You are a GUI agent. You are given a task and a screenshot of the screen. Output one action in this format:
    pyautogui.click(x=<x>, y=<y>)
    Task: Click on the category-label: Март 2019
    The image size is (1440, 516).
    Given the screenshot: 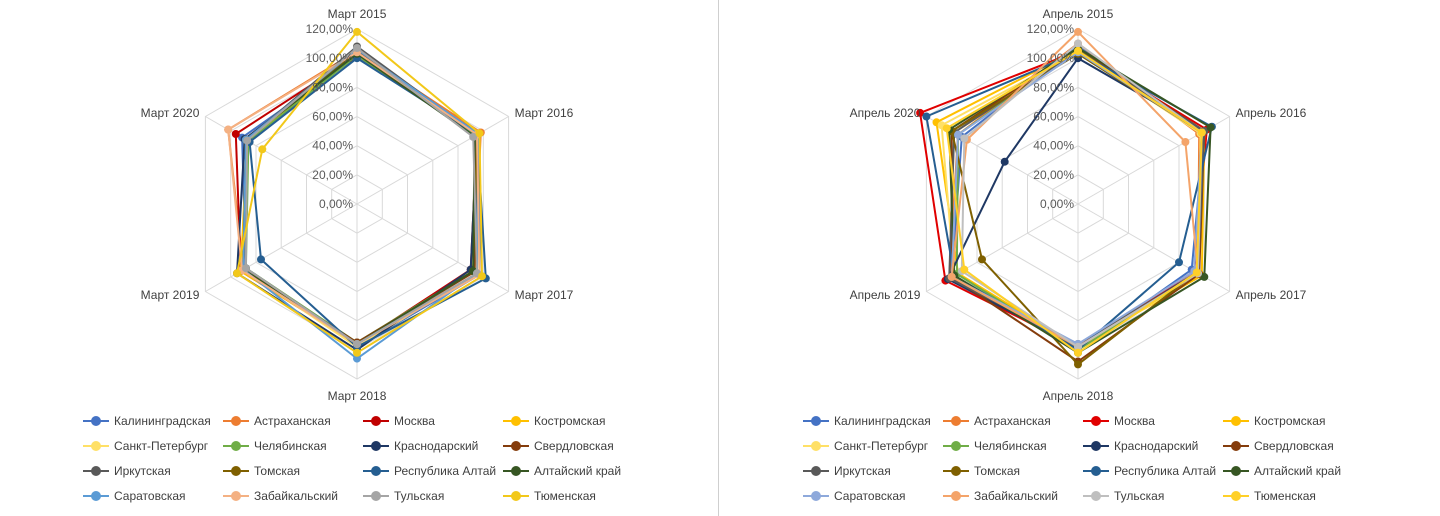 What is the action you would take?
    pyautogui.click(x=170, y=295)
    